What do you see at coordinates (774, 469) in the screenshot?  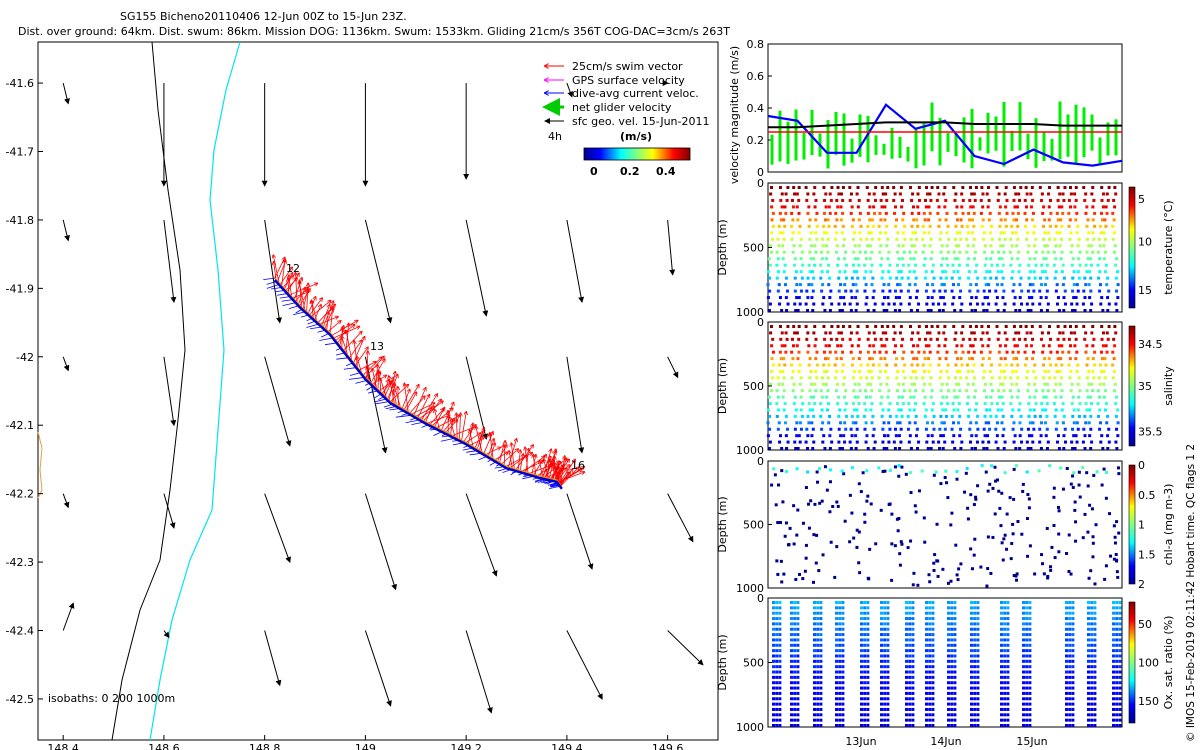 I see `chla-surface-sample` at bounding box center [774, 469].